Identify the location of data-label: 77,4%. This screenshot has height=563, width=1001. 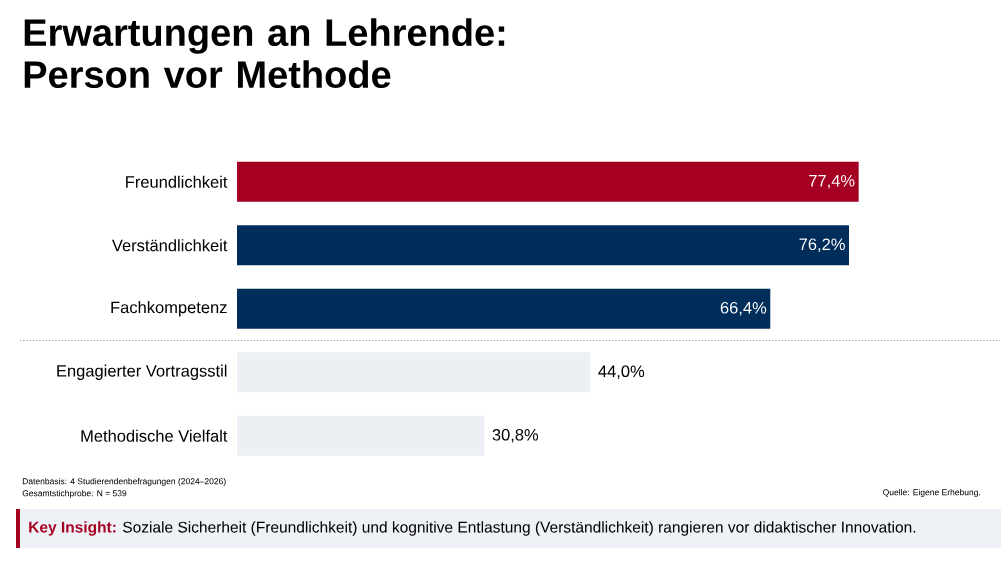
(832, 181).